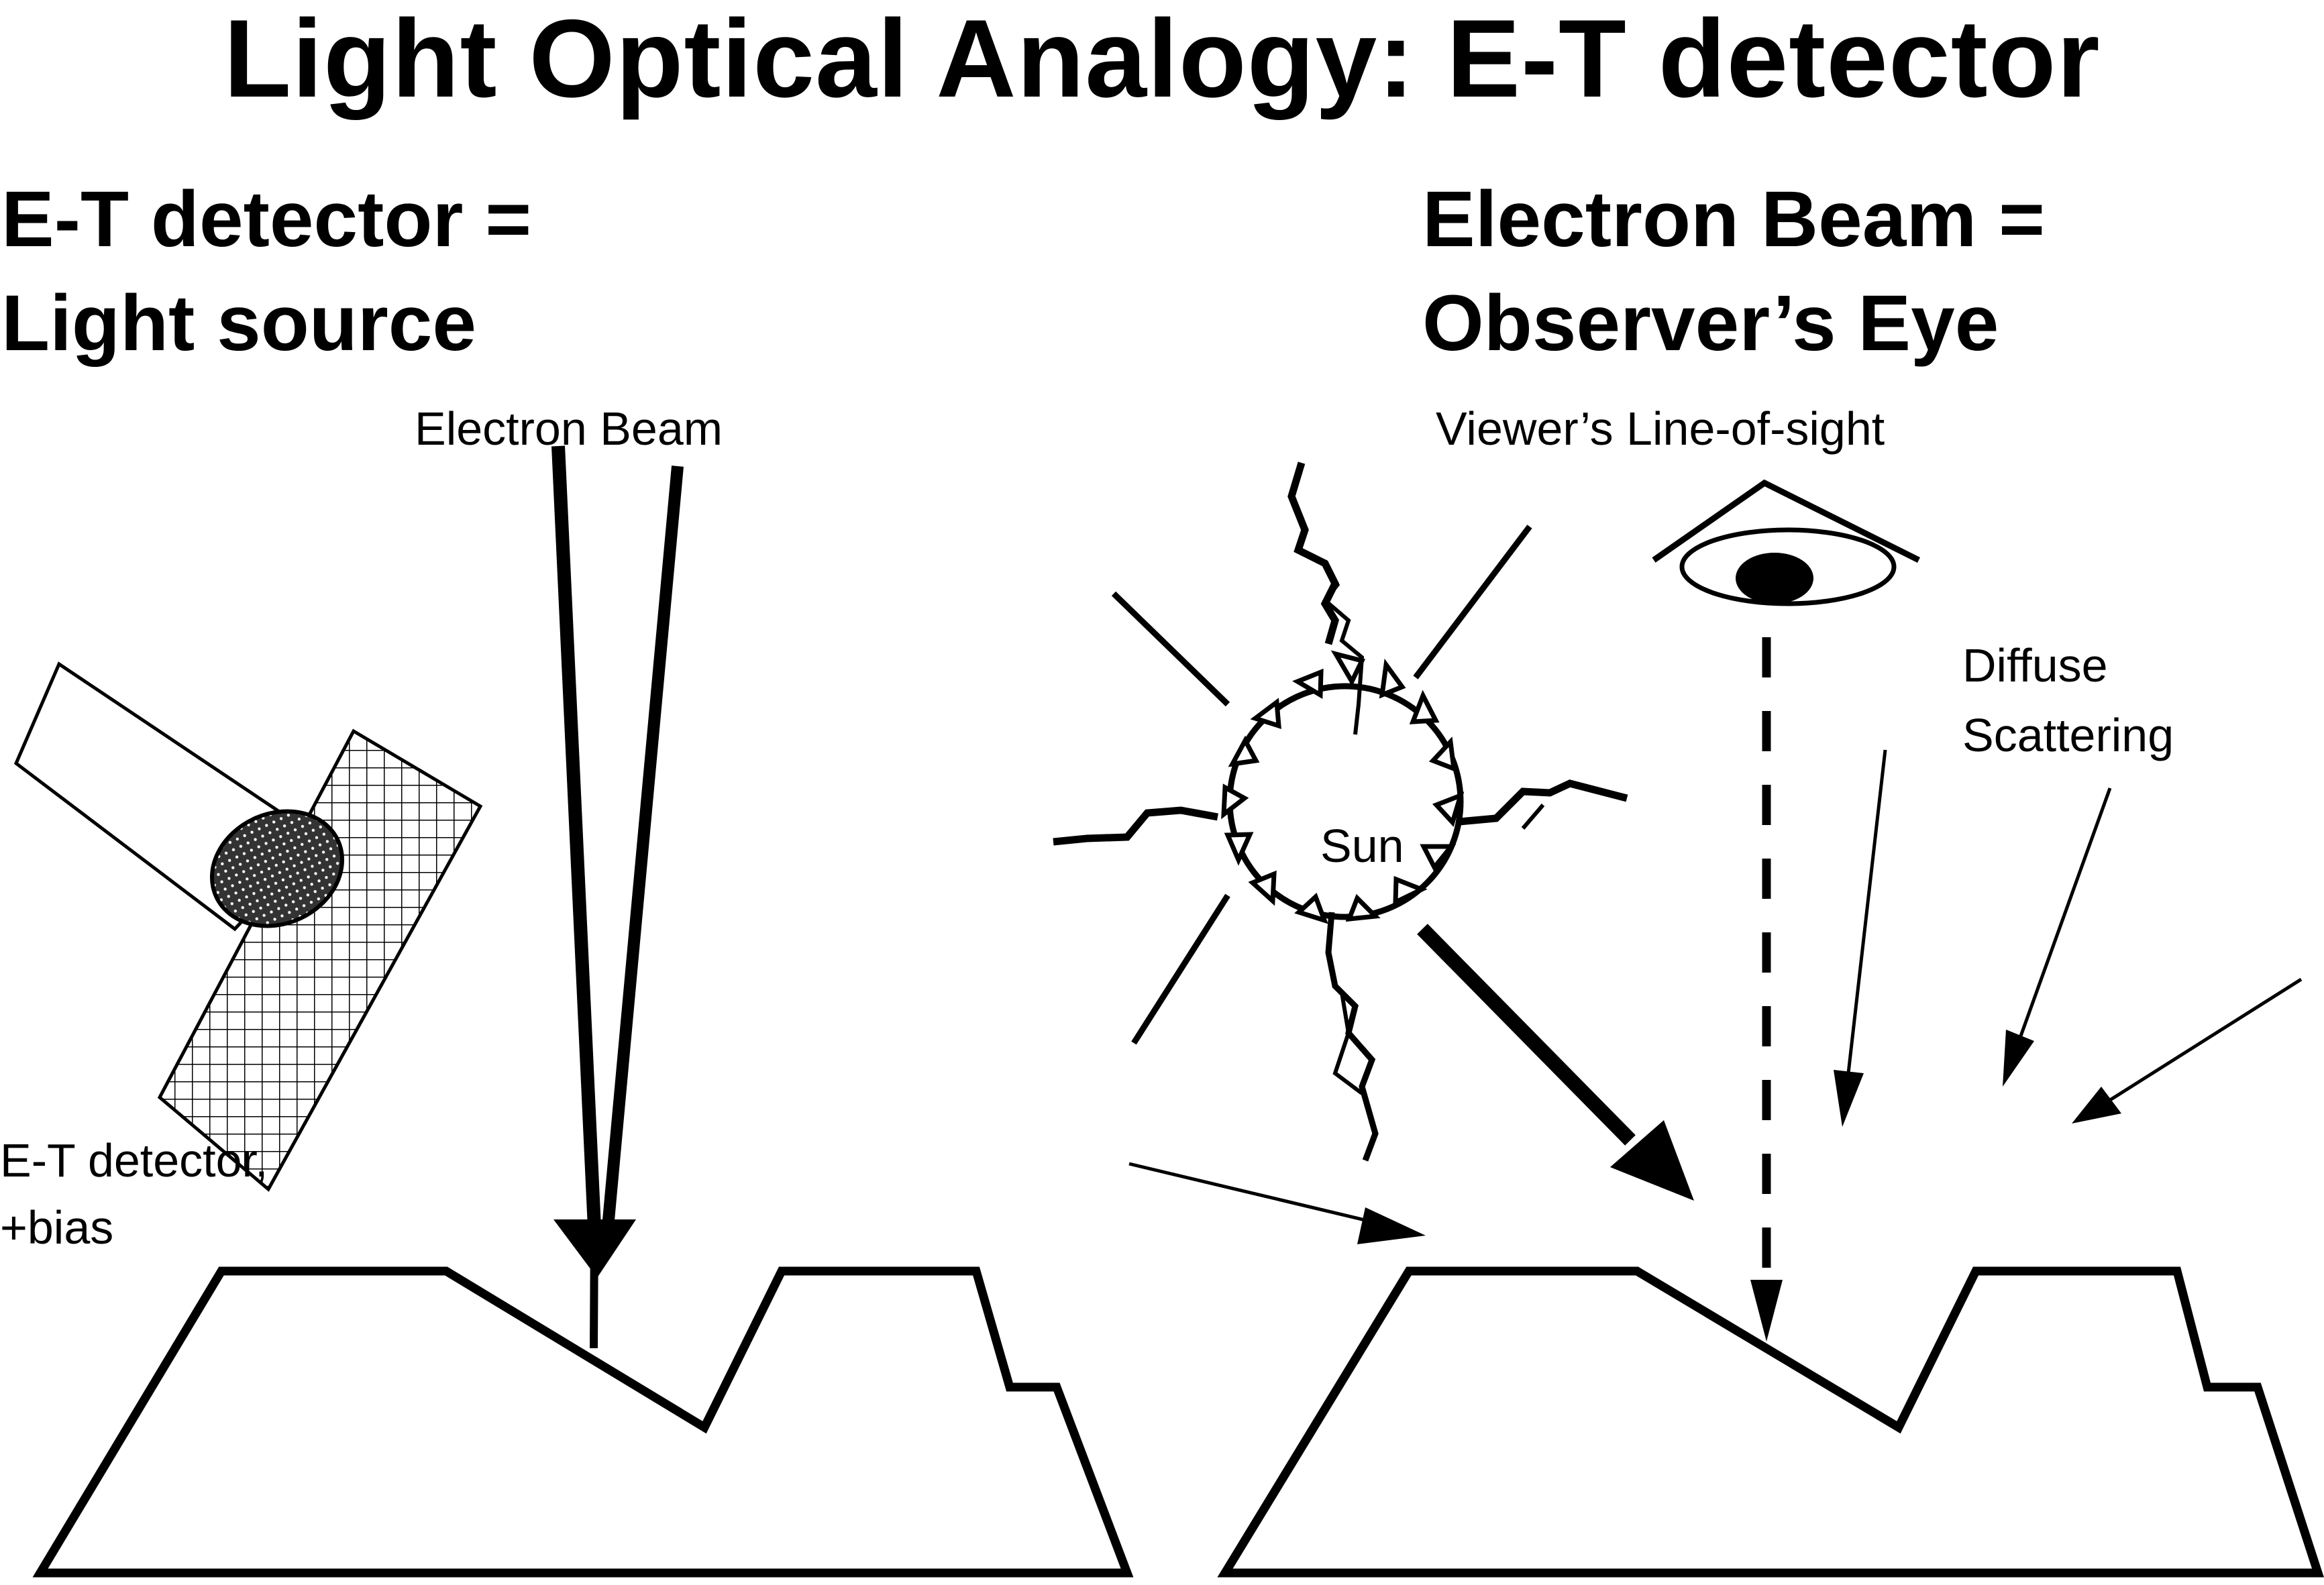  Describe the element at coordinates (569, 428) in the screenshot. I see `electron-beam-label: Electron Beam` at that location.